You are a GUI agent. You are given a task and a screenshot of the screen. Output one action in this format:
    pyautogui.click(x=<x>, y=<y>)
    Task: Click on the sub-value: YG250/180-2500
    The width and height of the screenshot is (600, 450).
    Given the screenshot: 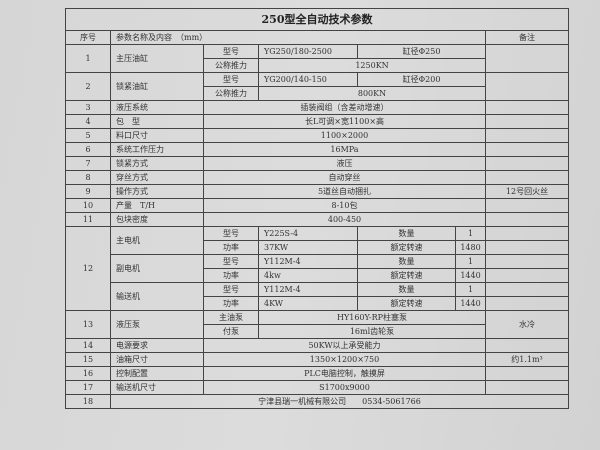 What is the action you would take?
    pyautogui.click(x=308, y=51)
    